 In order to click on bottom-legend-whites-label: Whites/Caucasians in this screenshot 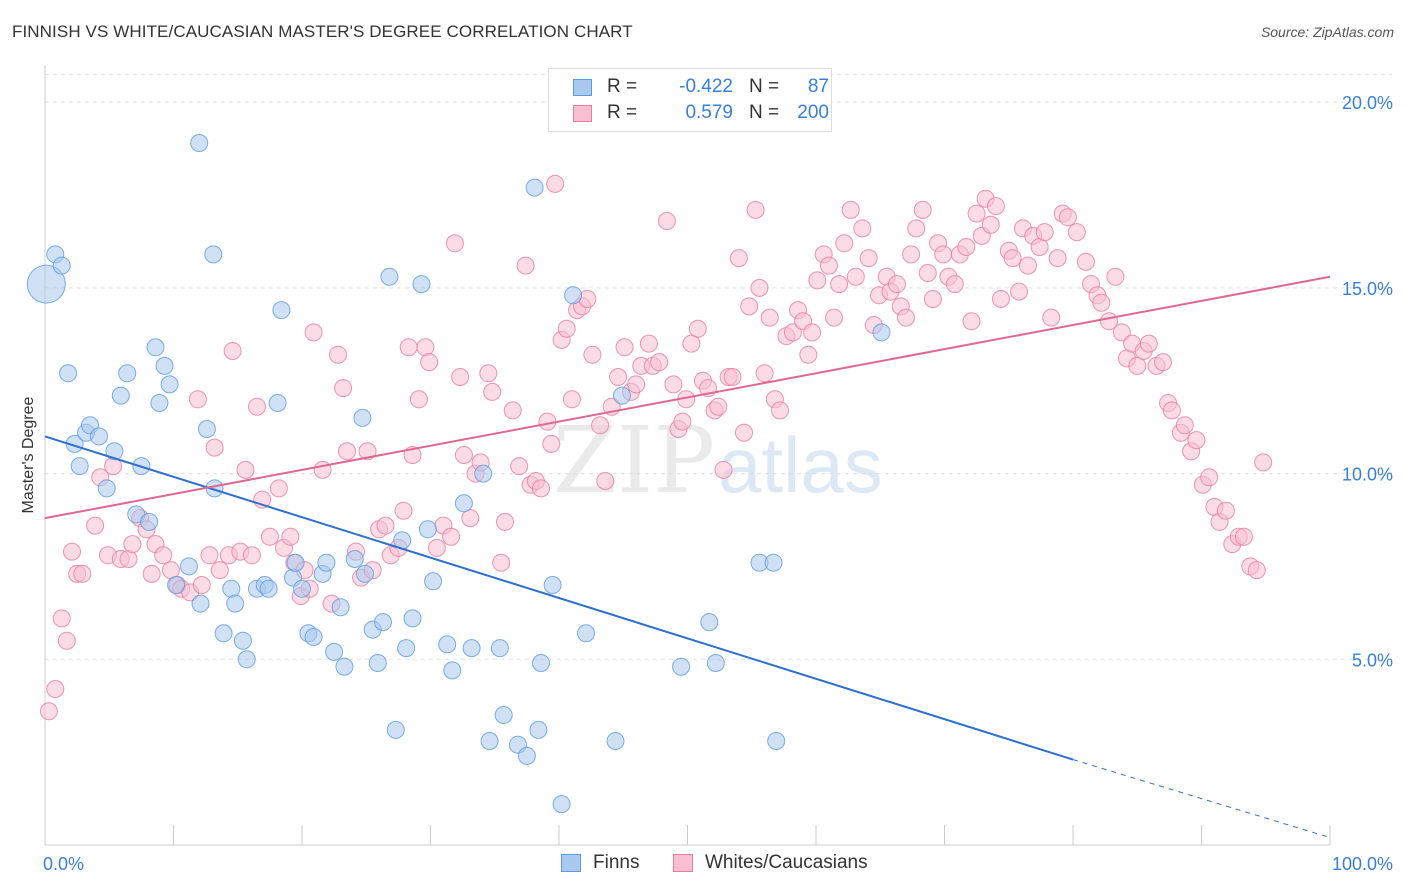, I will do `click(786, 862)`.